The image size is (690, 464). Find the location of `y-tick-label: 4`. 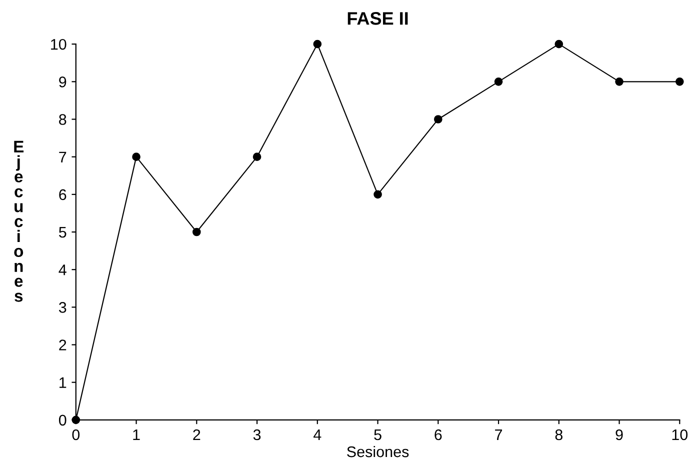

y-tick-label: 4 is located at coordinates (62, 270).